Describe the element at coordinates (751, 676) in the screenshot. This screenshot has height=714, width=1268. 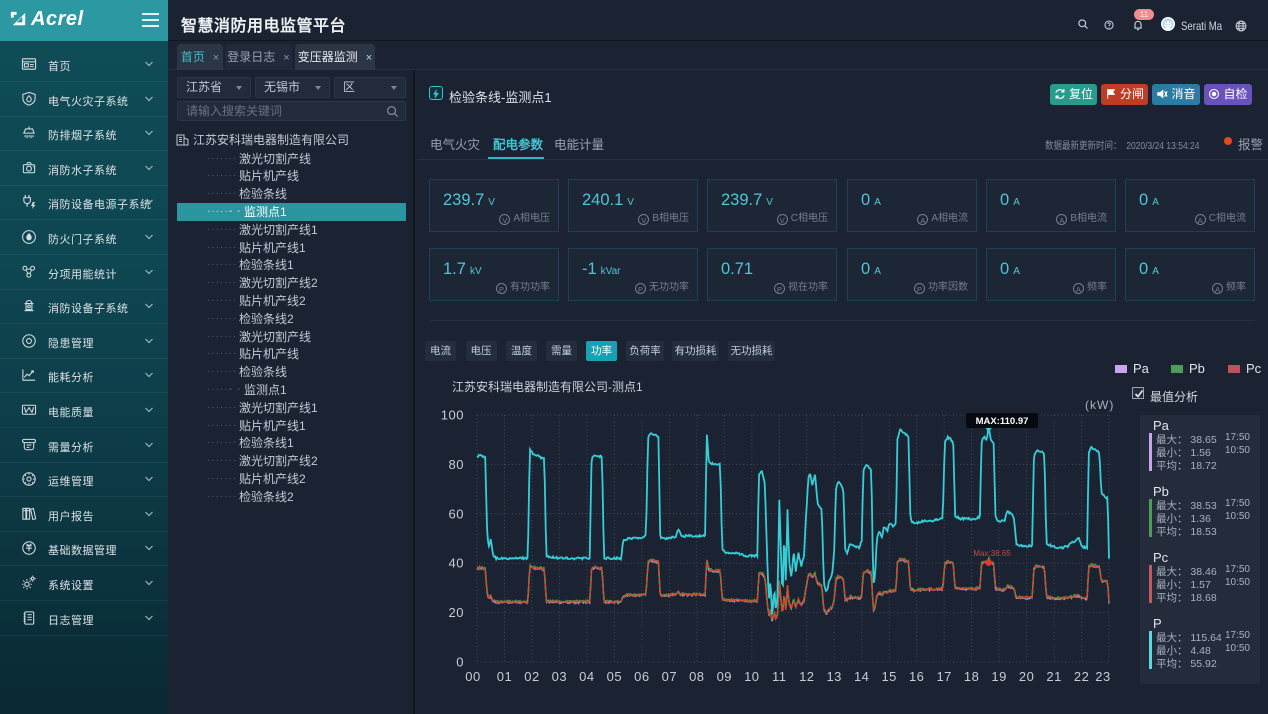
I see `svg-text: 10` at that location.